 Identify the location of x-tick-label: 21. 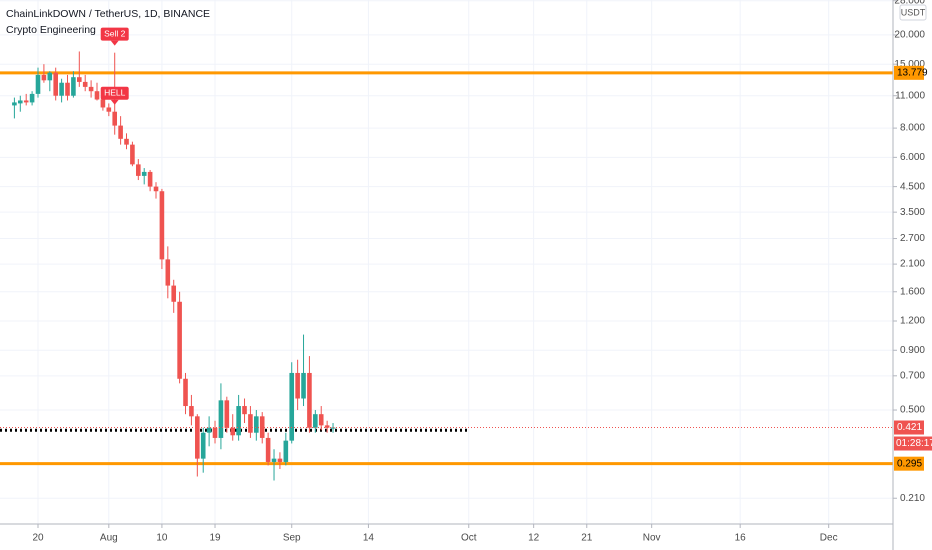
(587, 538).